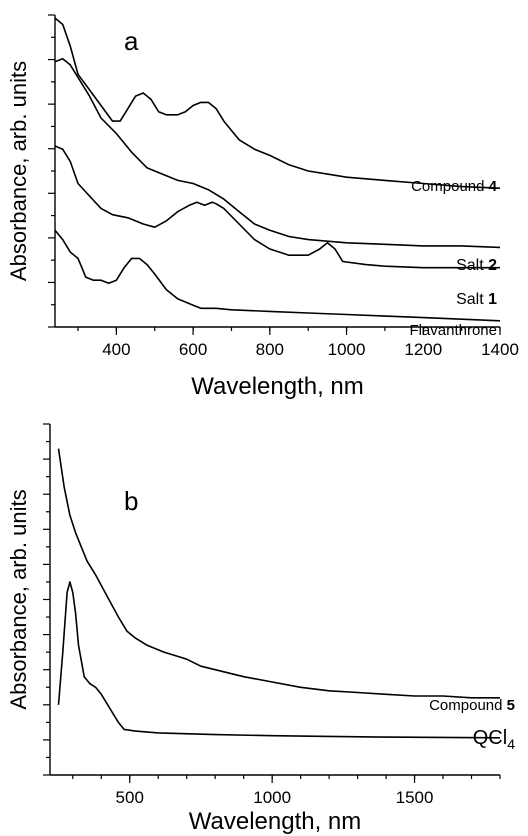 This screenshot has width=528, height=836. I want to click on series-label: Compound 4, so click(454, 186).